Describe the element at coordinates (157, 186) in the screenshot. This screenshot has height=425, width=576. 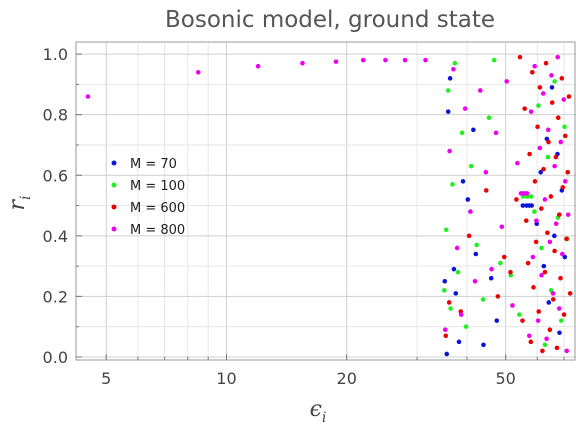
I see `legend-label: M = 100` at that location.